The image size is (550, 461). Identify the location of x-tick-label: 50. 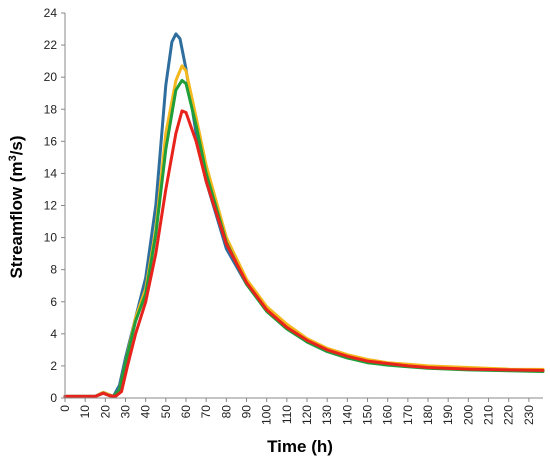
(166, 412).